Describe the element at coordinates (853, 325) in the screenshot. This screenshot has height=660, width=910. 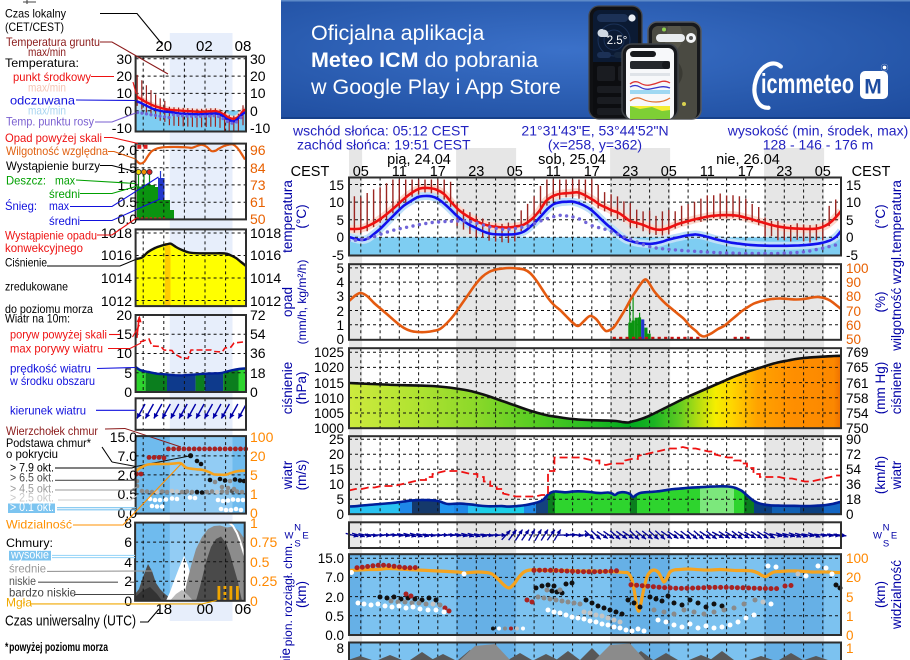
I see `svg-text: 60` at that location.